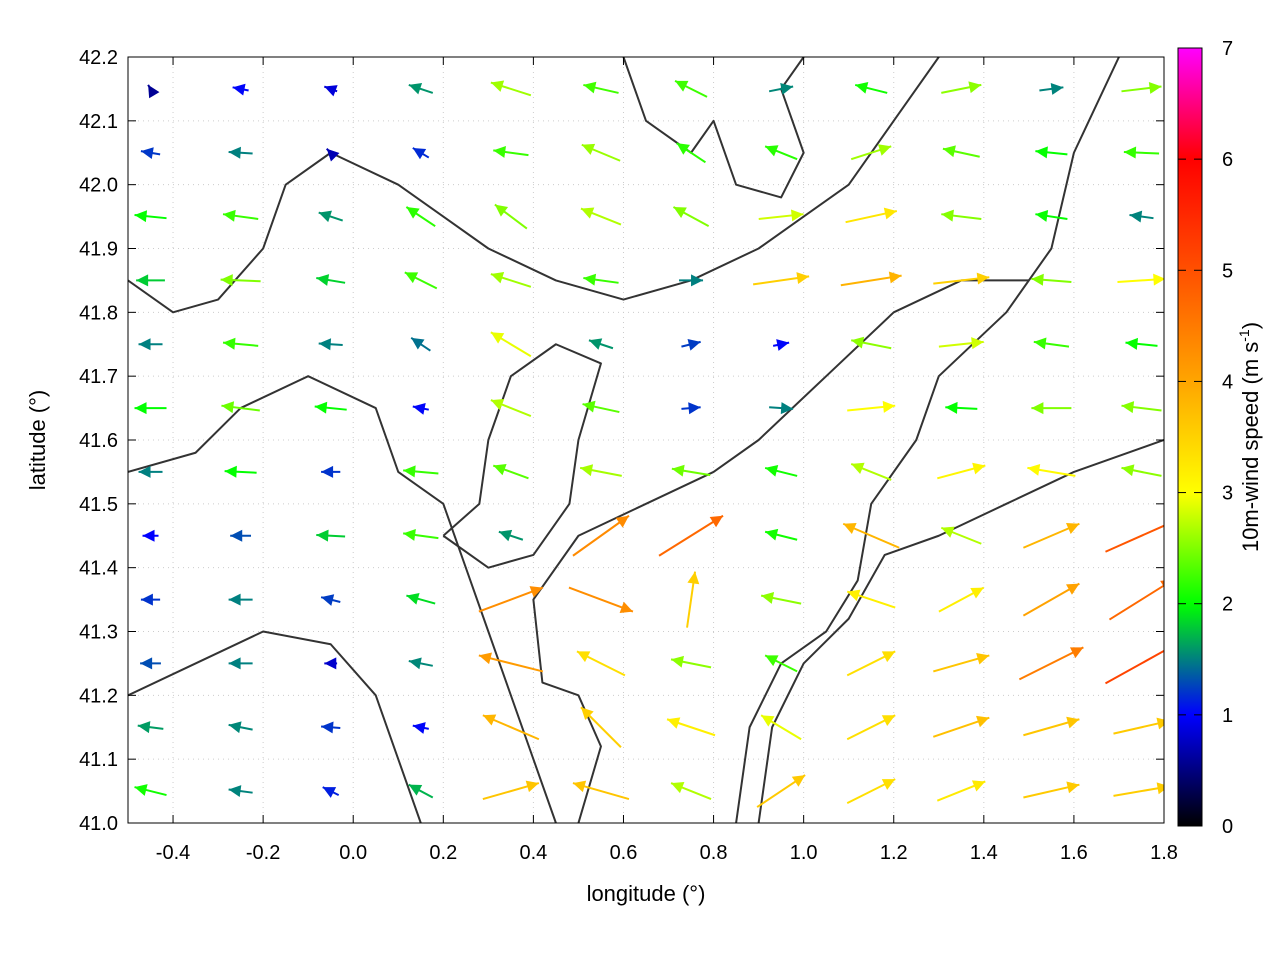  Describe the element at coordinates (173, 853) in the screenshot. I see `x-tick-label: -0.4` at that location.